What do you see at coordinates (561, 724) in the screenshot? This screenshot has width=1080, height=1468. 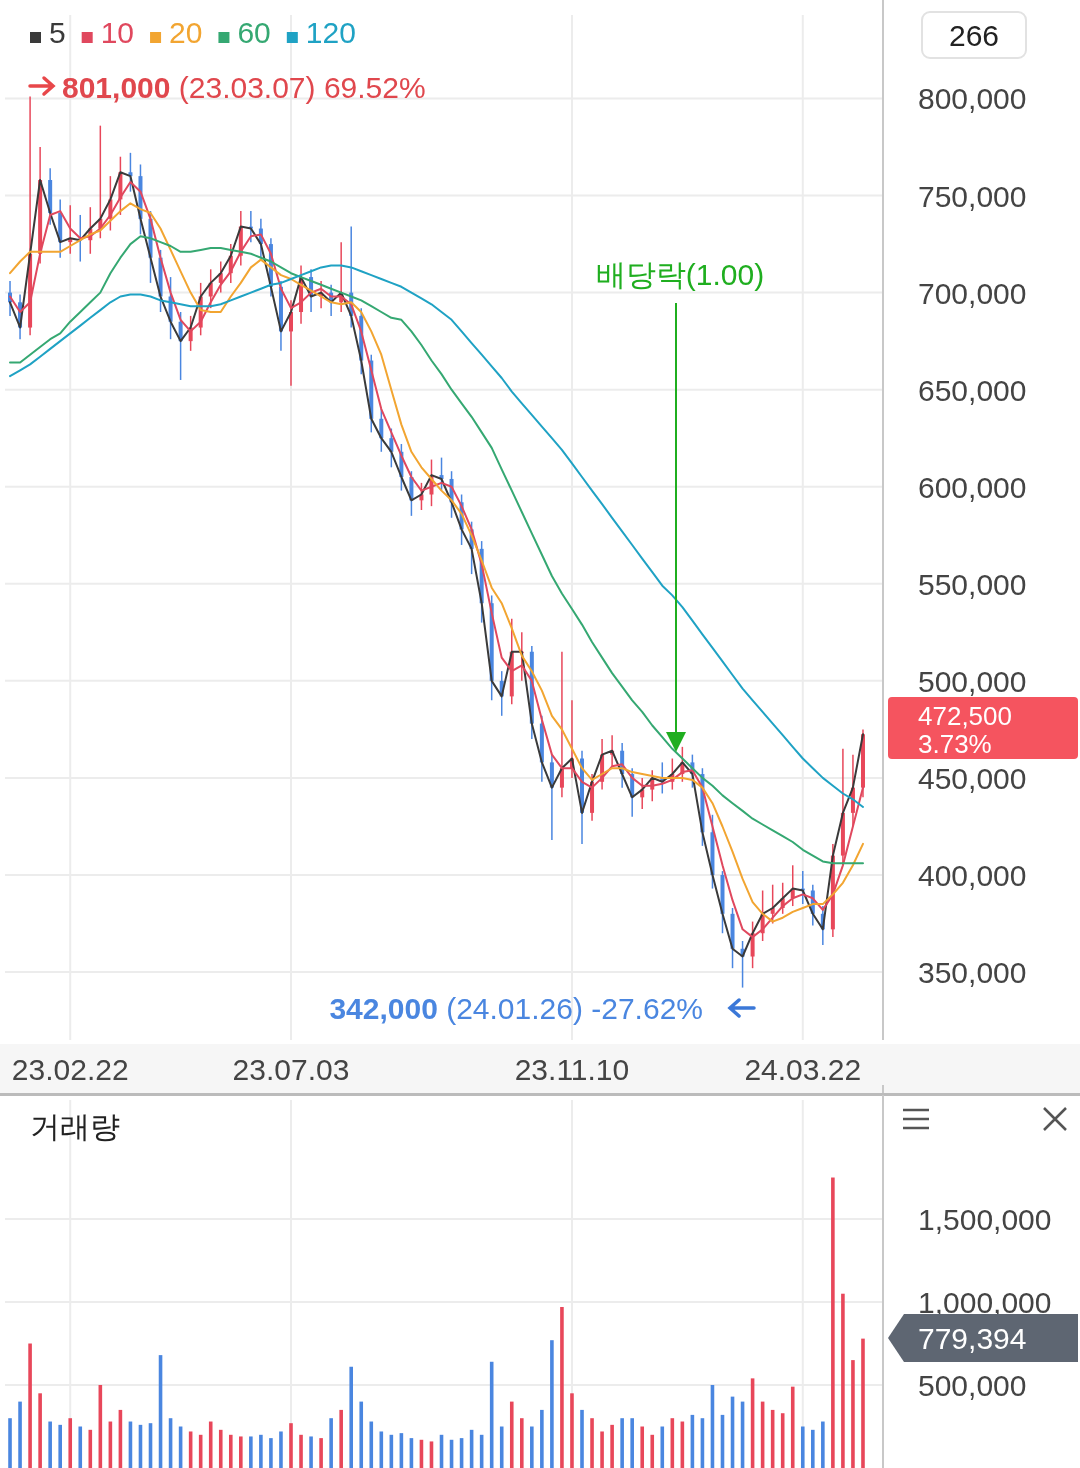 I see `candlestick` at bounding box center [561, 724].